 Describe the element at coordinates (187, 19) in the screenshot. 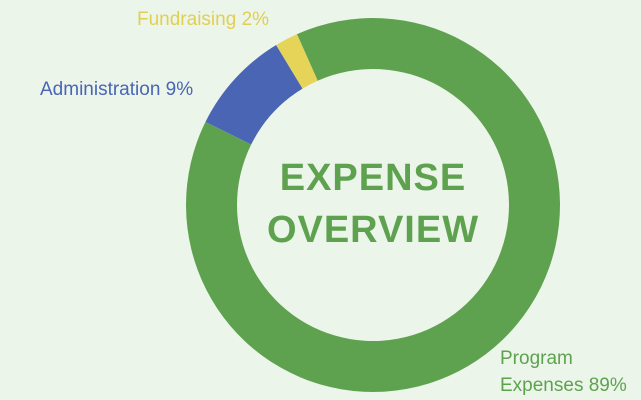

I see `category-name: Fundraising` at that location.